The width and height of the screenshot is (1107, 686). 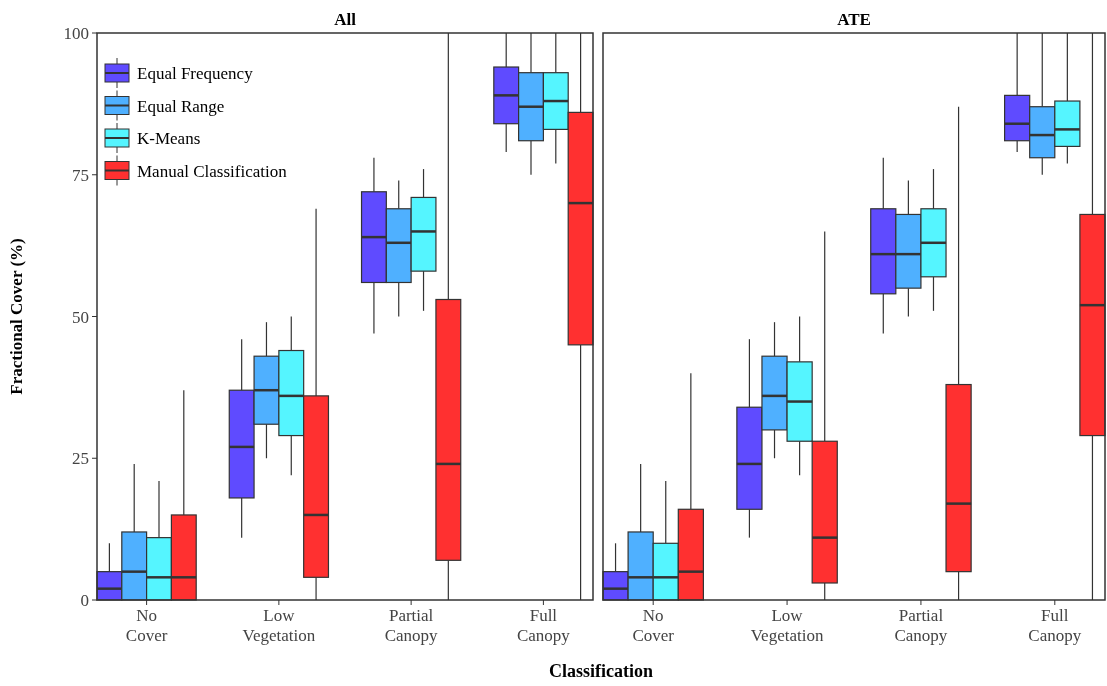 What do you see at coordinates (80, 175) in the screenshot?
I see `y-tick-label: 75` at bounding box center [80, 175].